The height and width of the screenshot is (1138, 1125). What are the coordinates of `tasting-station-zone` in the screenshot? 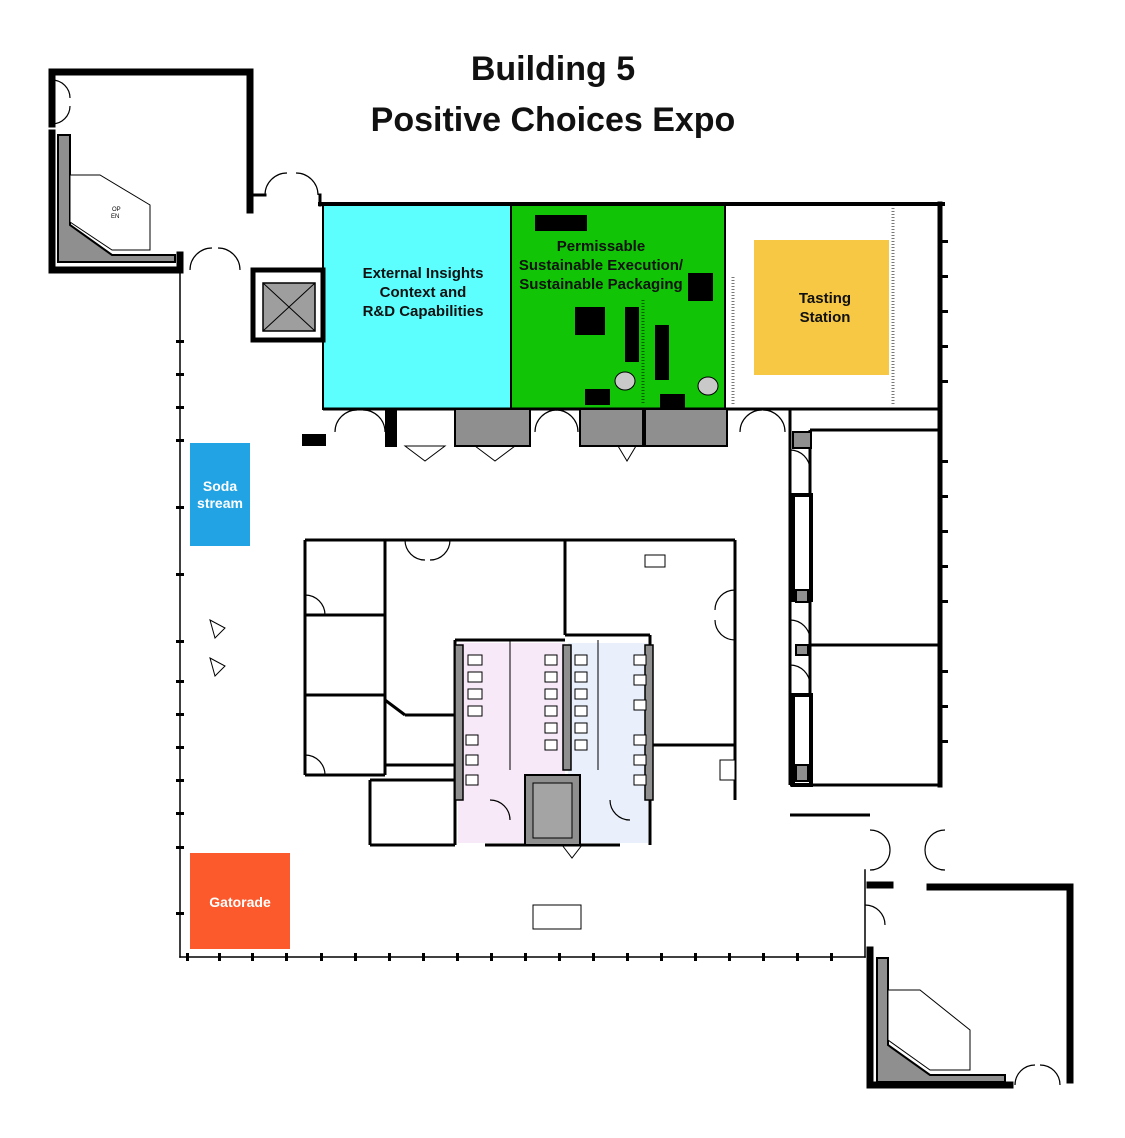 It's located at (821, 307).